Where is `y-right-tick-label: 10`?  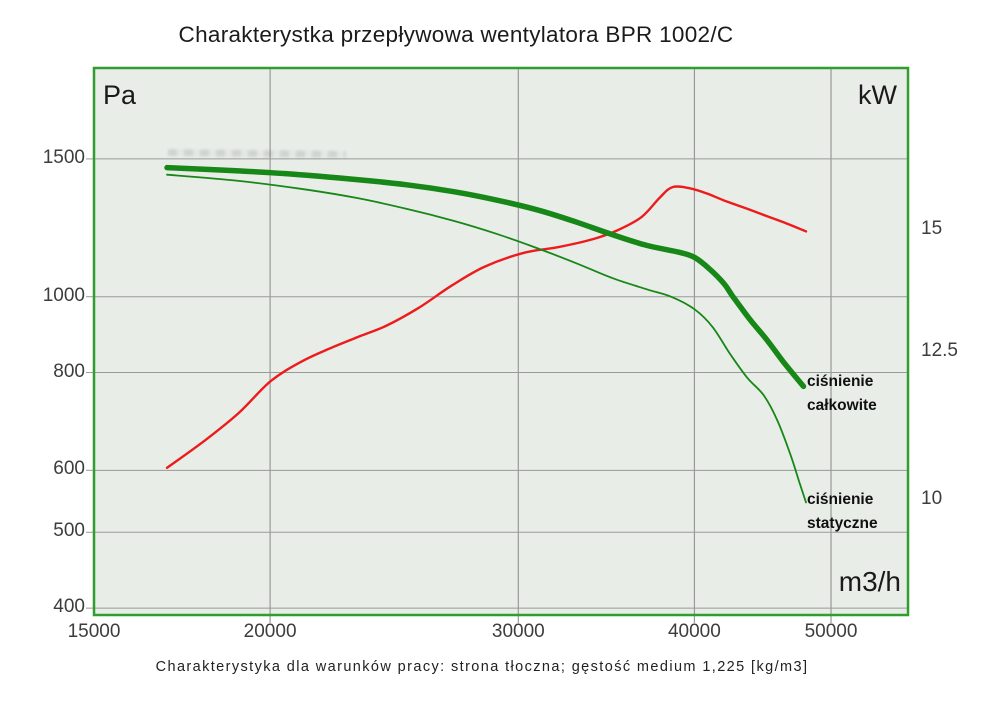 y-right-tick-label: 10 is located at coordinates (932, 499).